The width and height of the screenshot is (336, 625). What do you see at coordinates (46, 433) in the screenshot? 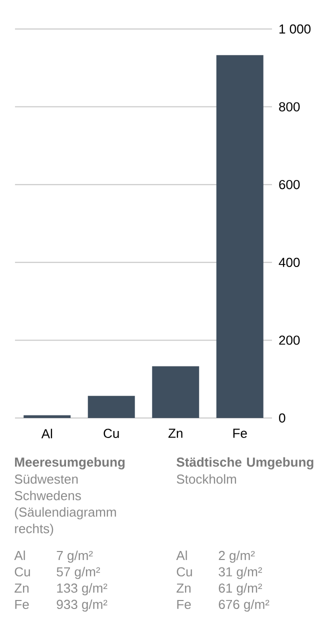
I see `x-tick-label: Al` at bounding box center [46, 433].